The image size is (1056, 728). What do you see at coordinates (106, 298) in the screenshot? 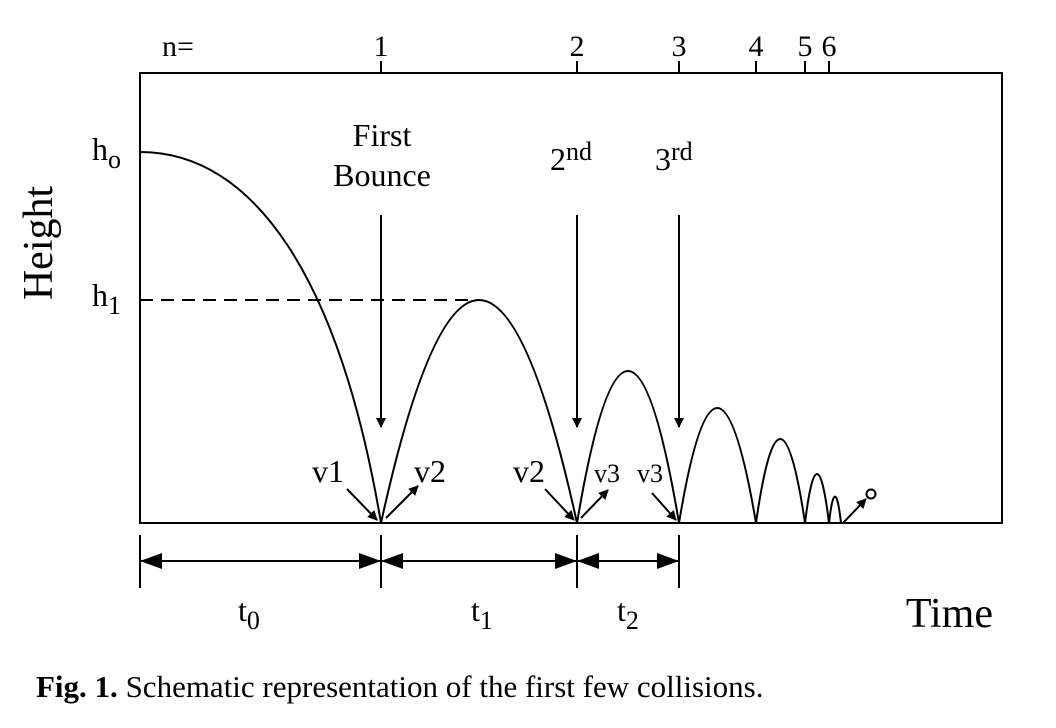
I see `h1-label: h1` at bounding box center [106, 298].